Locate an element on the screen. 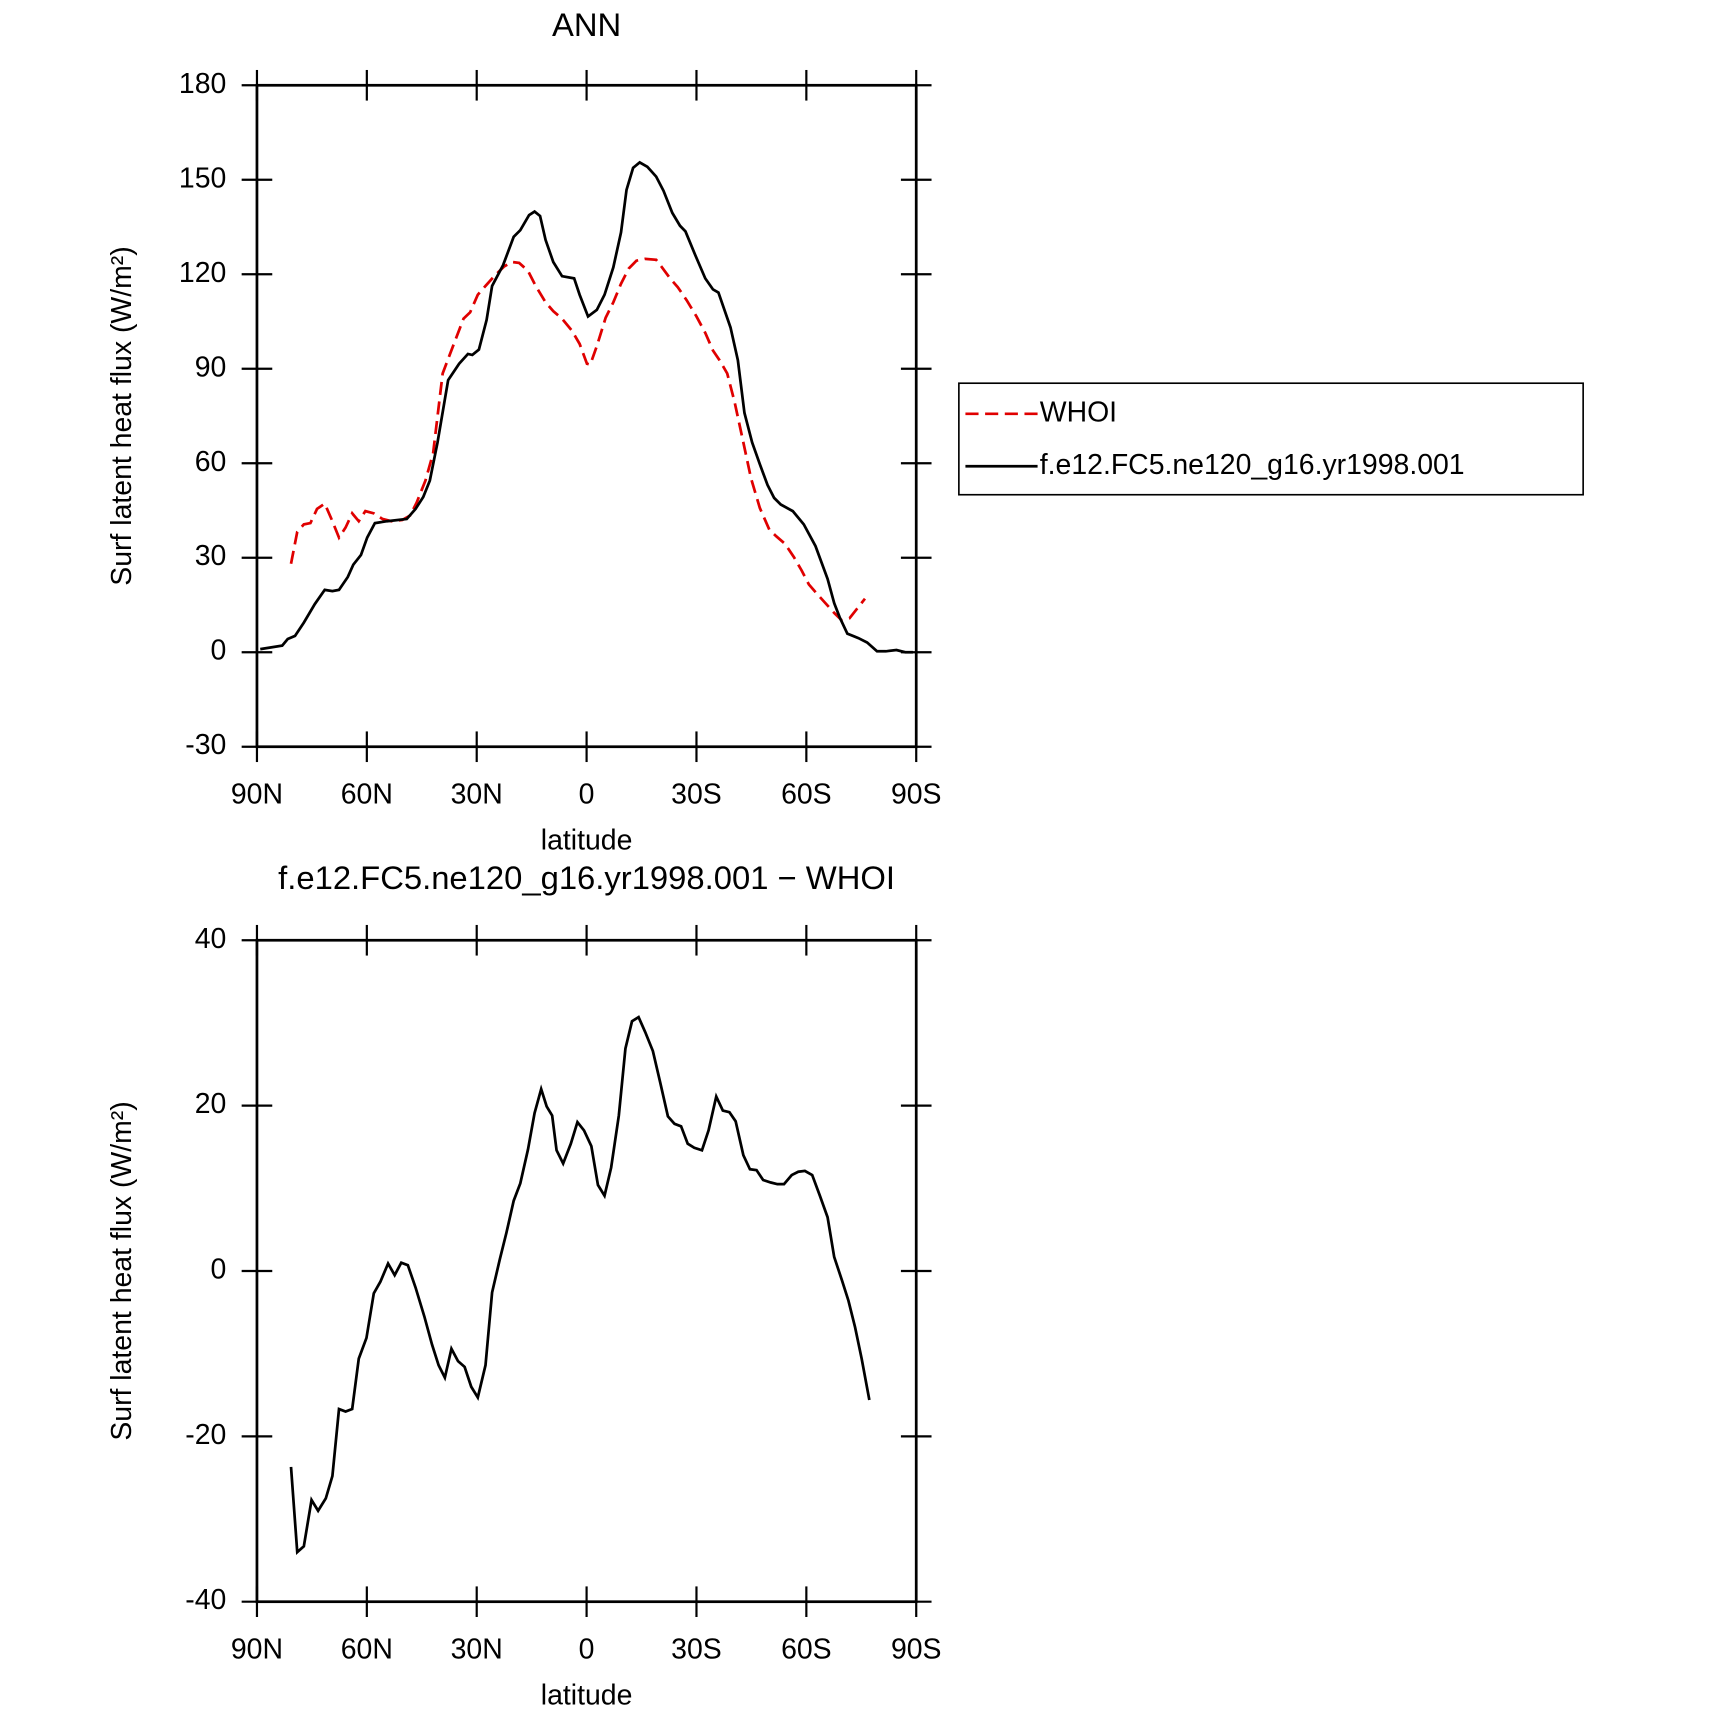 This screenshot has width=1710, height=1734. chart-title: f.e12.FC5.ne120_g16.yr1998.001 − WHOI is located at coordinates (586, 877).